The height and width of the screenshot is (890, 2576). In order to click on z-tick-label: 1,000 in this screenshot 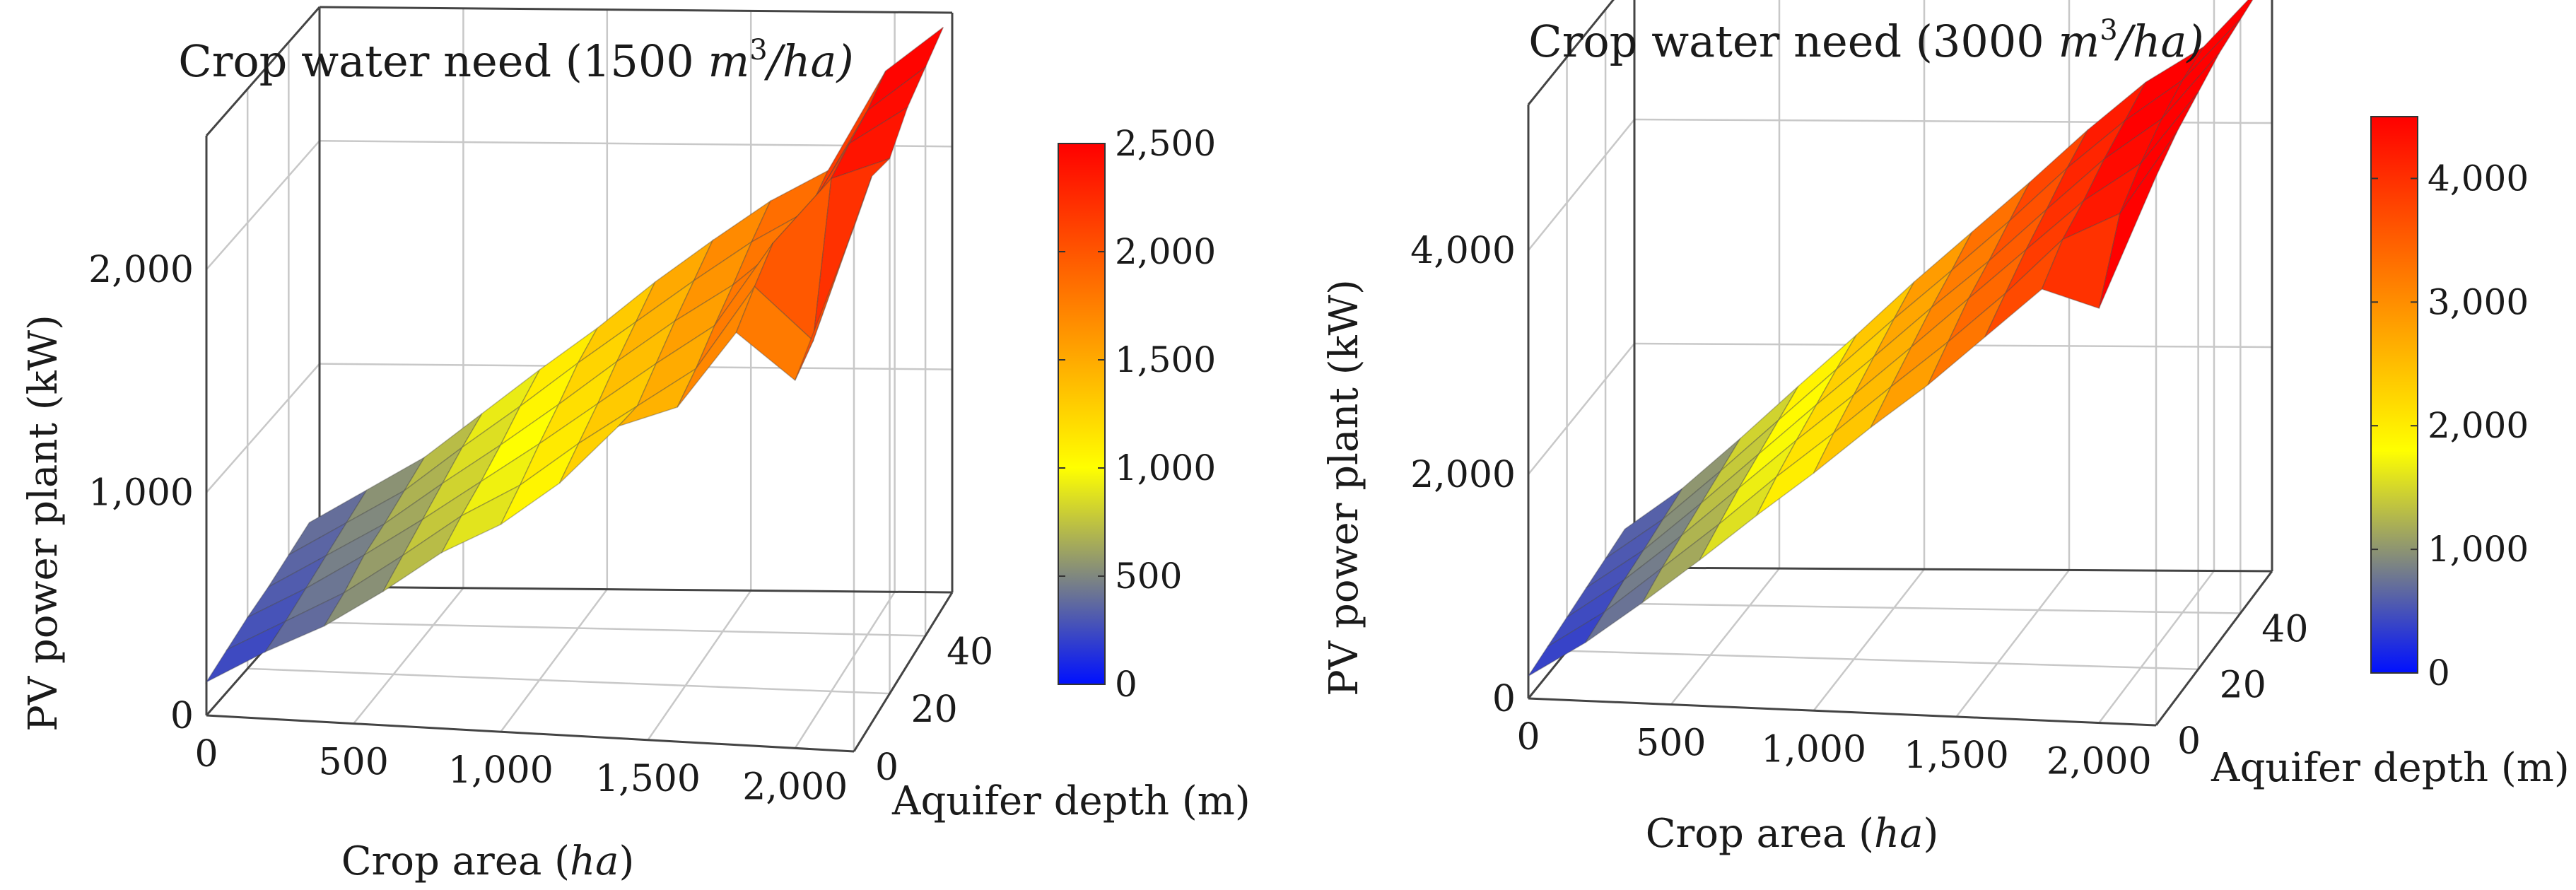, I will do `click(141, 493)`.